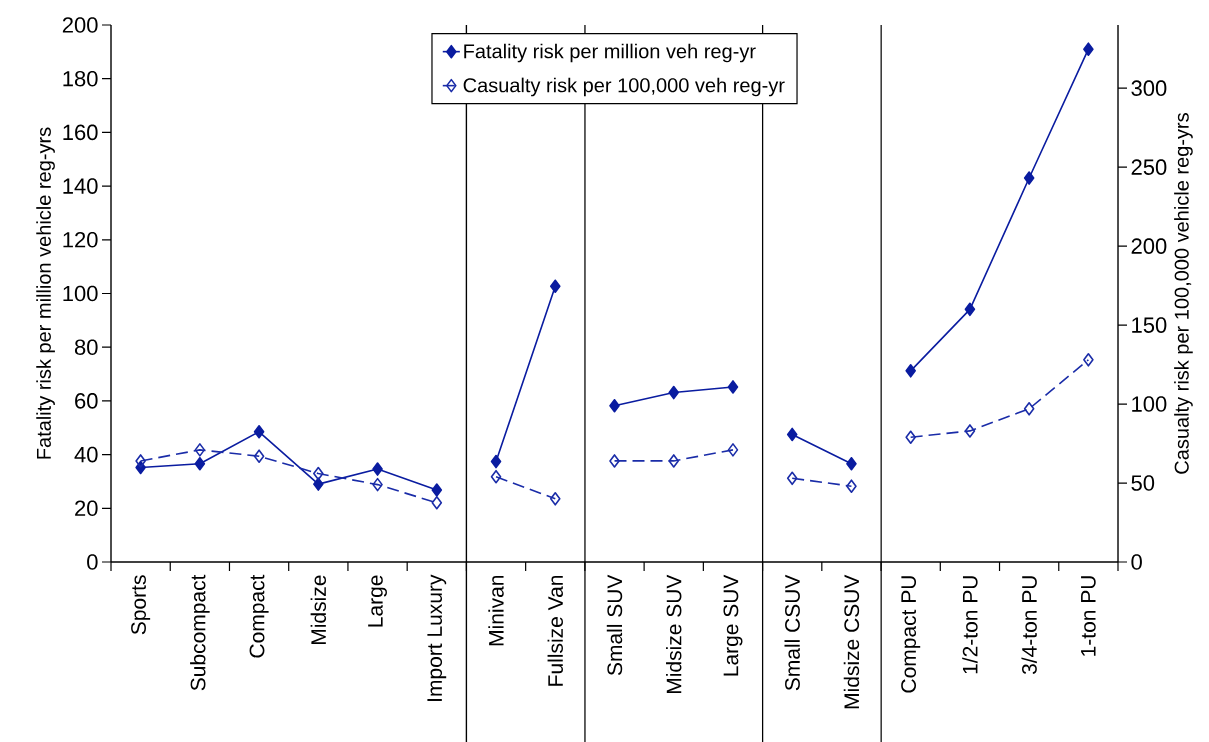 Image resolution: width=1209 pixels, height=742 pixels. I want to click on y-tick-label: 120, so click(80, 240).